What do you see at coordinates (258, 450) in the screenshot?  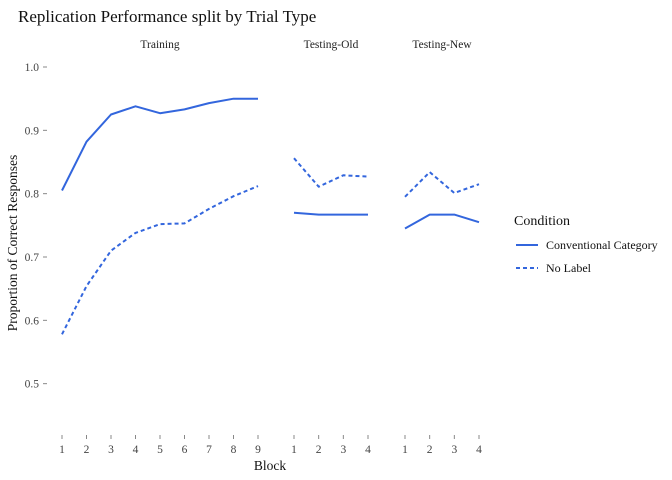 I see `x-tick-label: 9` at bounding box center [258, 450].